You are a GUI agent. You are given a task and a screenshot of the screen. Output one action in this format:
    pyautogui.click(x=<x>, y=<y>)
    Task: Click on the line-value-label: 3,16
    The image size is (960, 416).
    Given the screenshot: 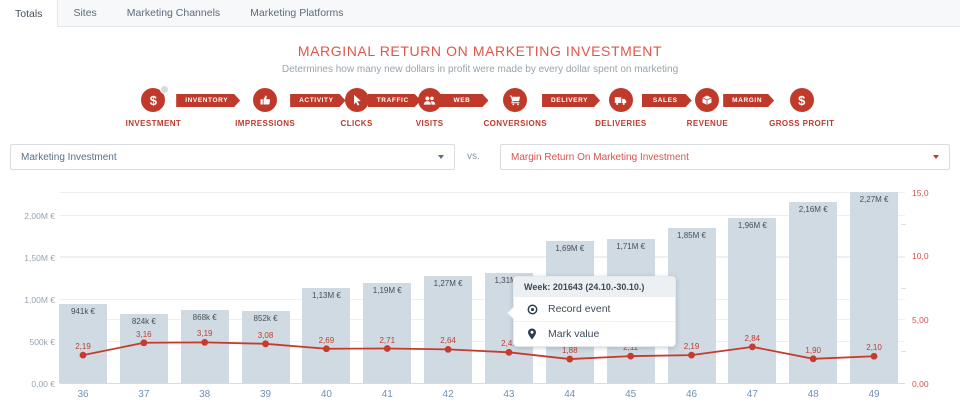 What is the action you would take?
    pyautogui.click(x=144, y=334)
    